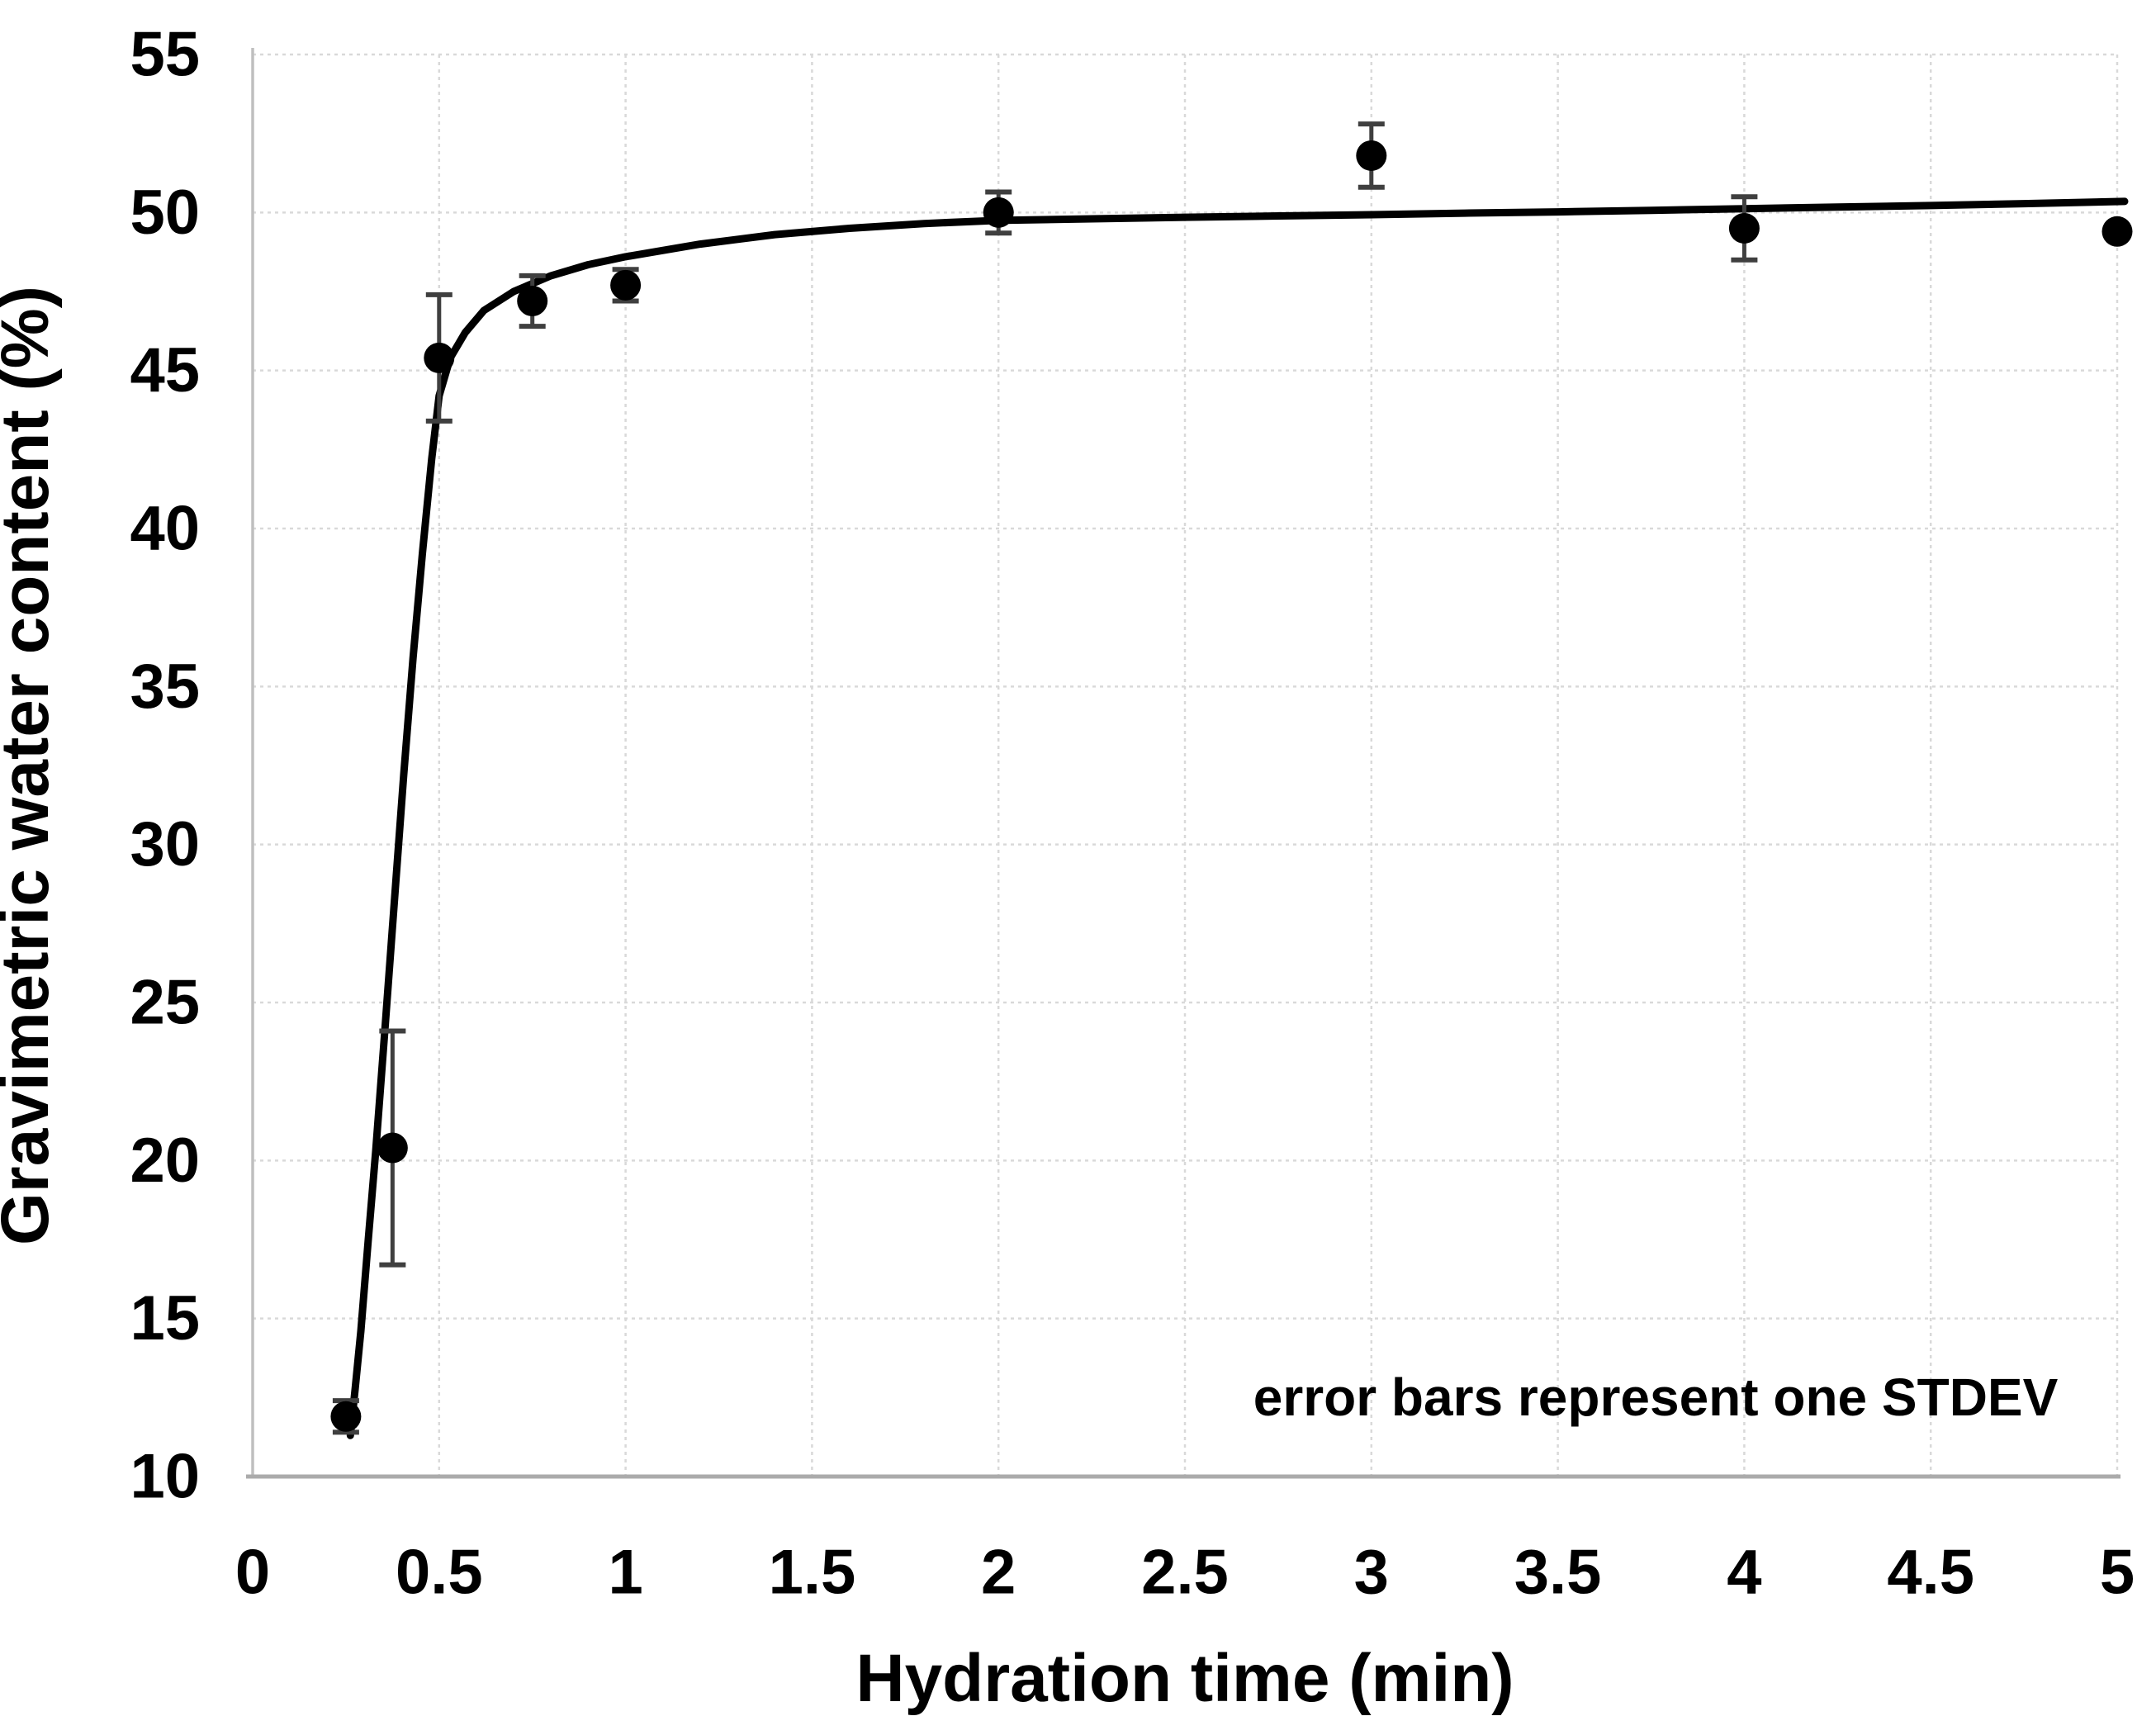  I want to click on y-tick-label: 50, so click(165, 213).